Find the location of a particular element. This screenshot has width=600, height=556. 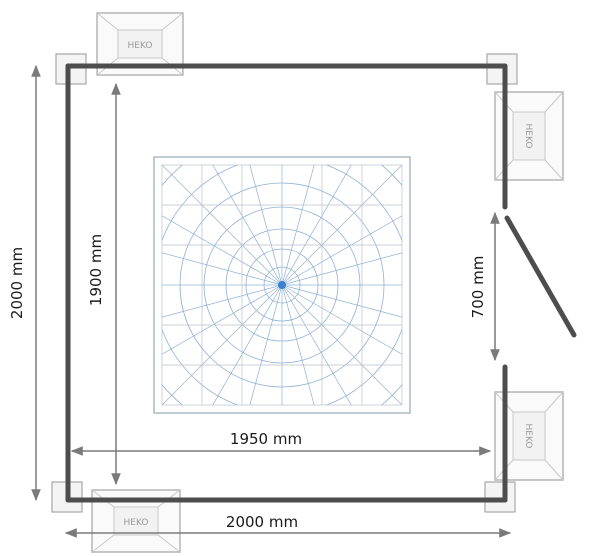

label-inner-width: 1950 mm is located at coordinates (266, 439).